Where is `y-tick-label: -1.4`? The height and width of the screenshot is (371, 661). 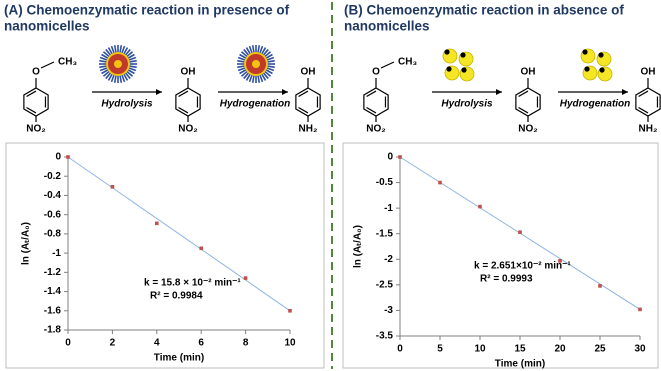
y-tick-label: -1.4 is located at coordinates (53, 291).